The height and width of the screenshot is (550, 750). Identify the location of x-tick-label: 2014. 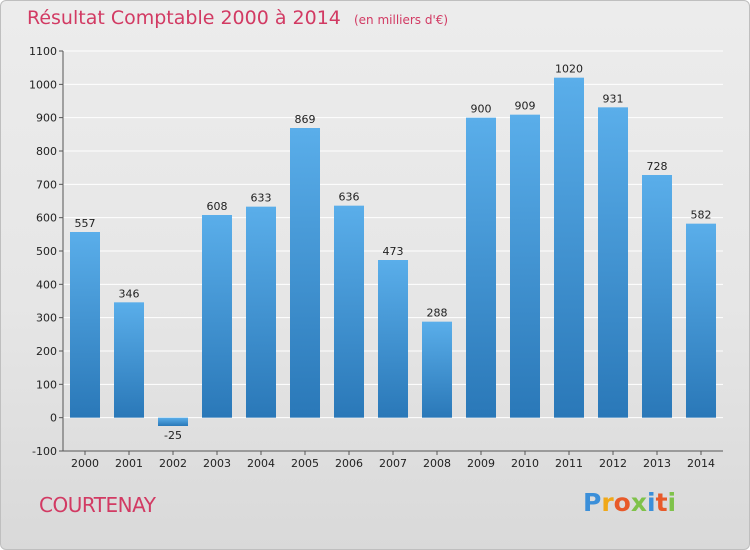
(701, 463).